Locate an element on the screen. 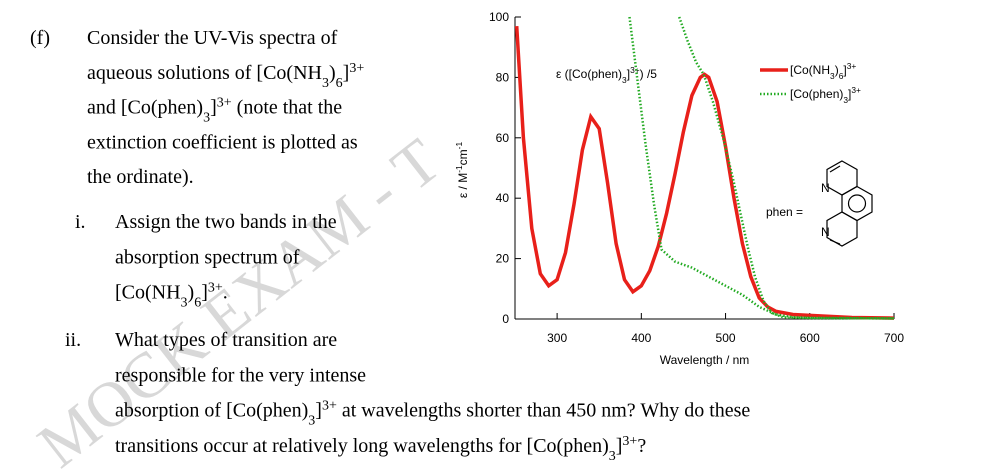  legend-label: [Co(phen)3]3+ is located at coordinates (825, 95).